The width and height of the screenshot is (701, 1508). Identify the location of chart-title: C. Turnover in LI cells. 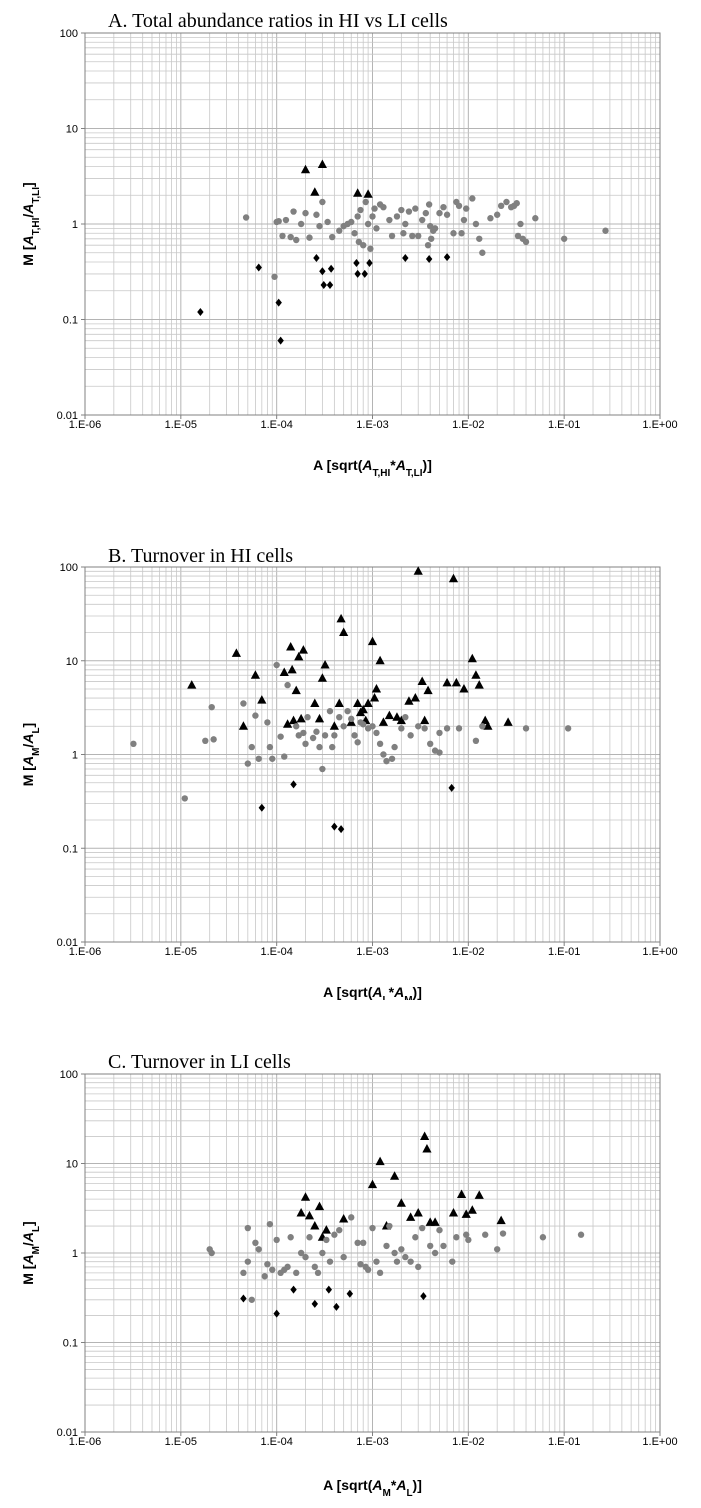
(199, 1062).